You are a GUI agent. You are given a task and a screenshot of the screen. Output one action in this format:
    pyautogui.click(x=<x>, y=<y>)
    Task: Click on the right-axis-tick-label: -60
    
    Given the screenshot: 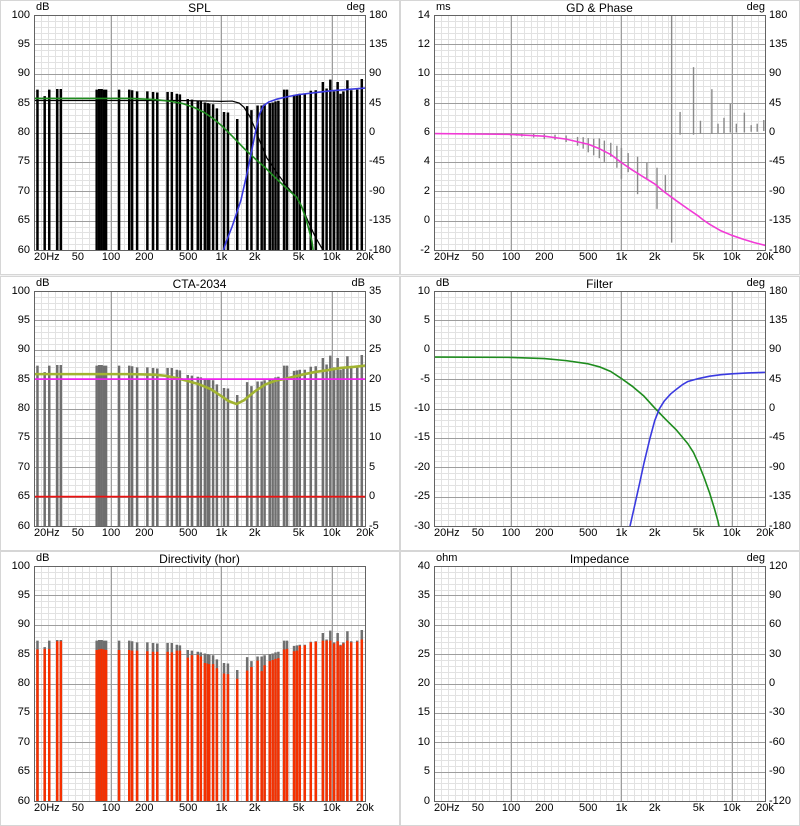 What is the action you would take?
    pyautogui.click(x=777, y=741)
    